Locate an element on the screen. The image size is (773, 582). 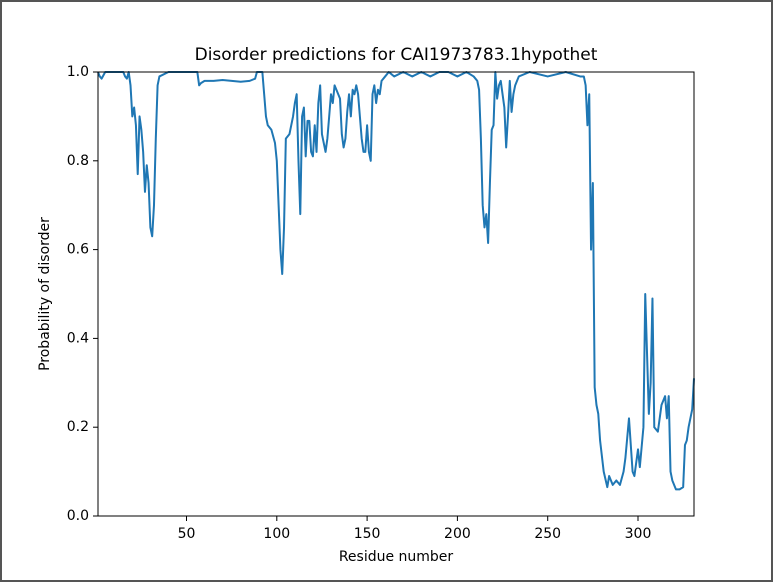
y-tick-label: 0.4 is located at coordinates (78, 338).